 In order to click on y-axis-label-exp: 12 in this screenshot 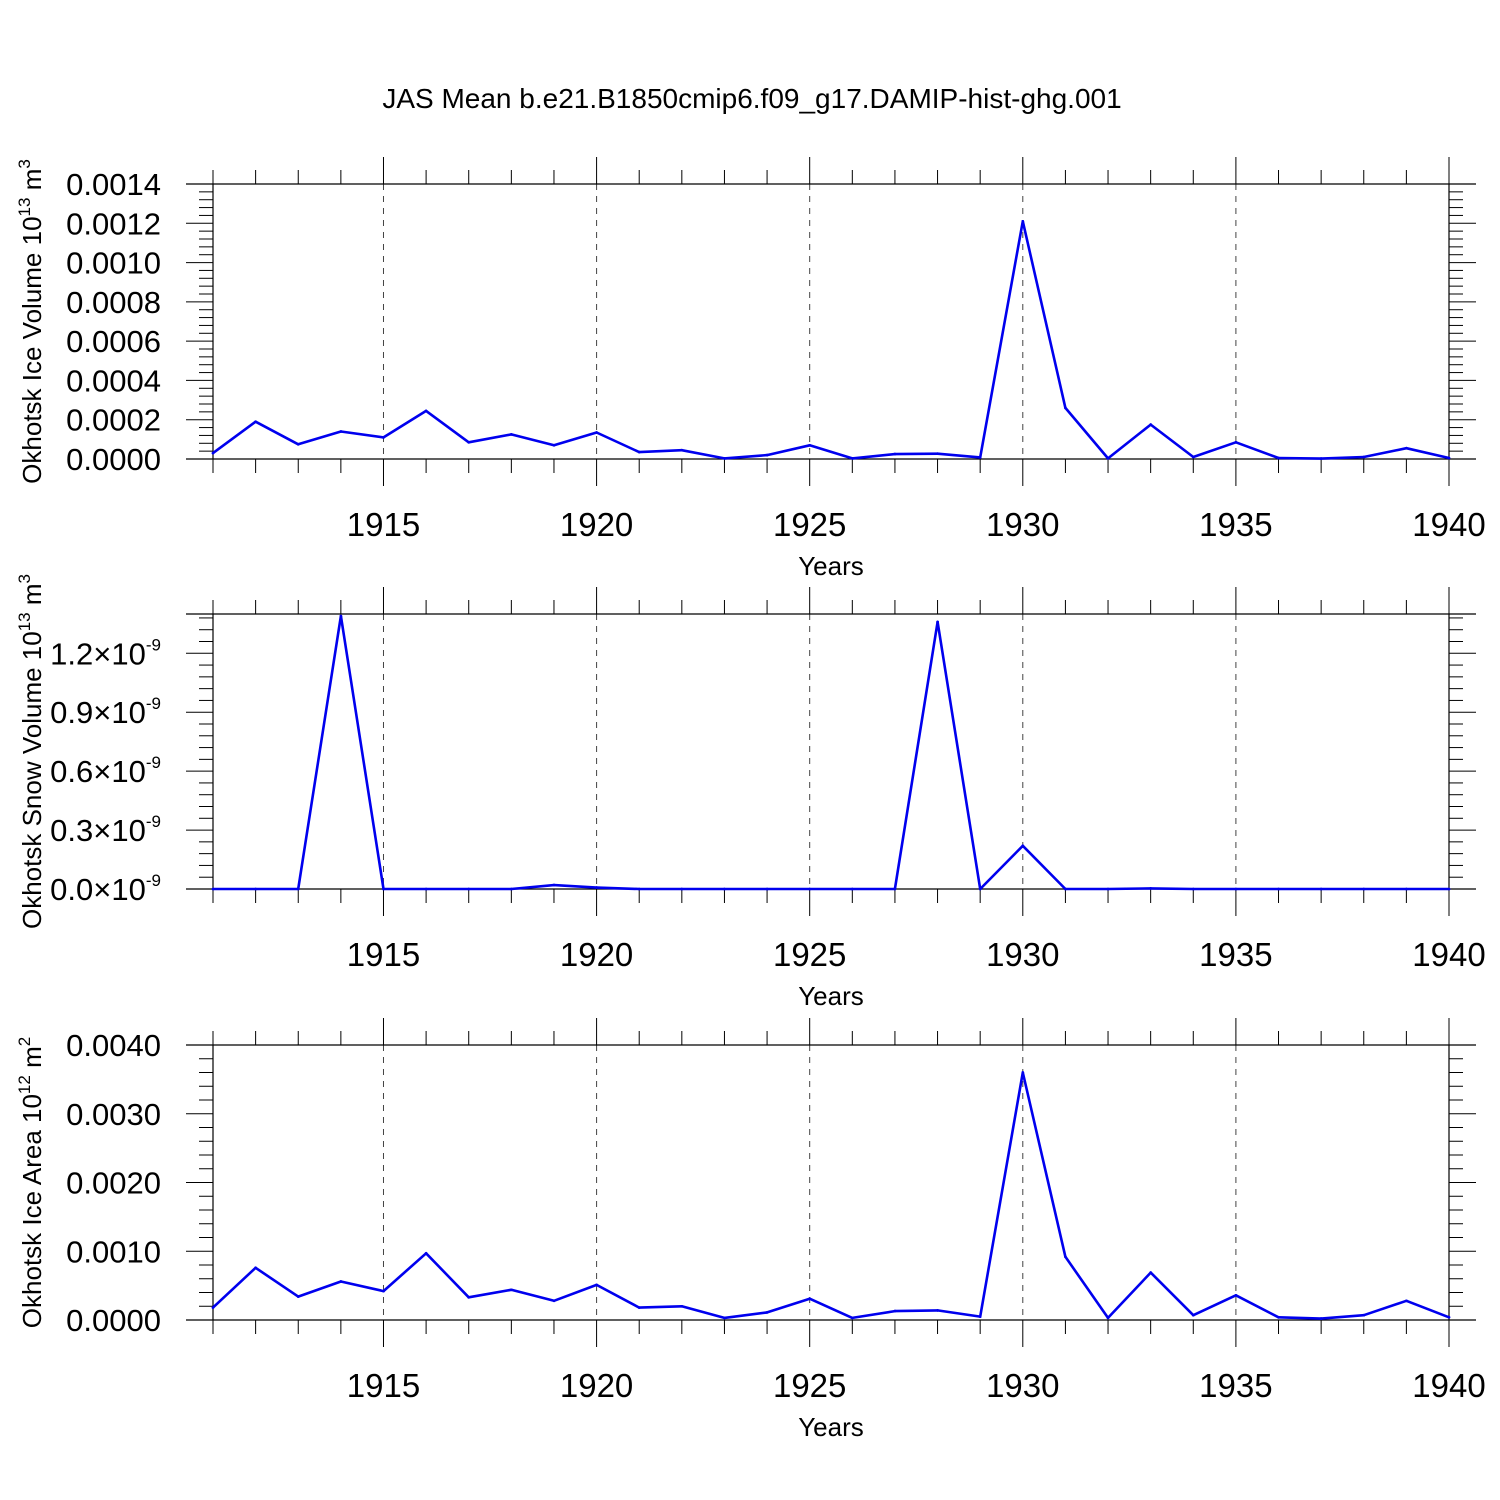, I will do `click(24, 1084)`.